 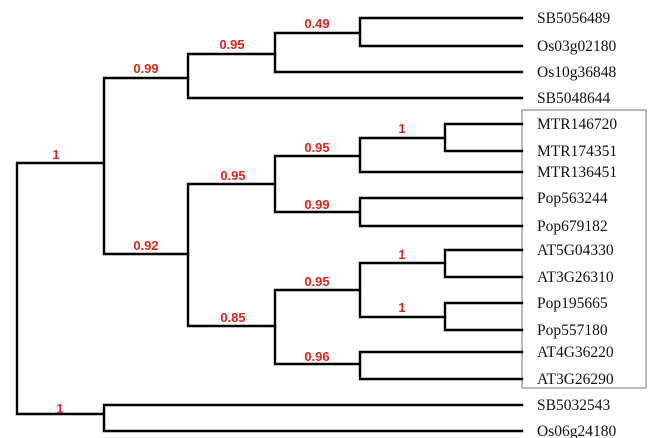 What do you see at coordinates (572, 330) in the screenshot?
I see `leaf-label: Pop557180` at bounding box center [572, 330].